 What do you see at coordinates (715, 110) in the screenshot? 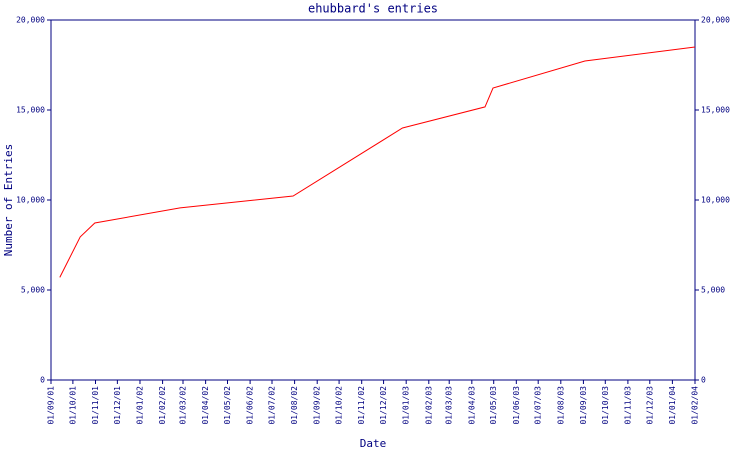
I see `y2-tick-label: 15,000` at bounding box center [715, 110].